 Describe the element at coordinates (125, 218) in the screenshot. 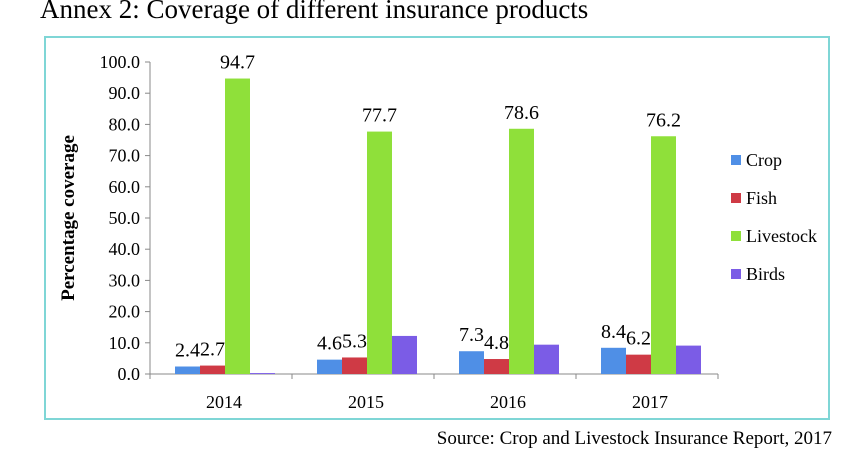

I see `y-tick-label: 50.0` at that location.